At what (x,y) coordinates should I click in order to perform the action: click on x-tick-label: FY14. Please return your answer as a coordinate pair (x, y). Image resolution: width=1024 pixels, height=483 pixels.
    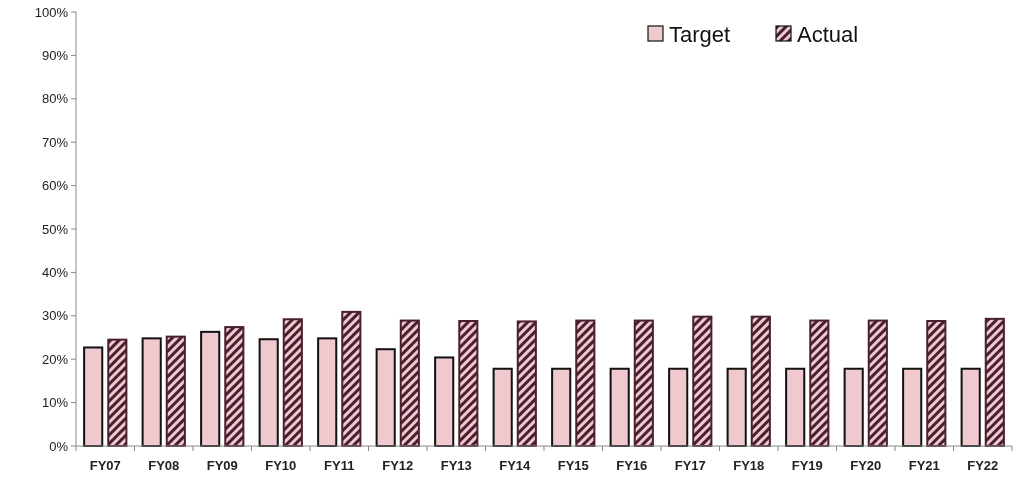
    Looking at the image, I should click on (515, 465).